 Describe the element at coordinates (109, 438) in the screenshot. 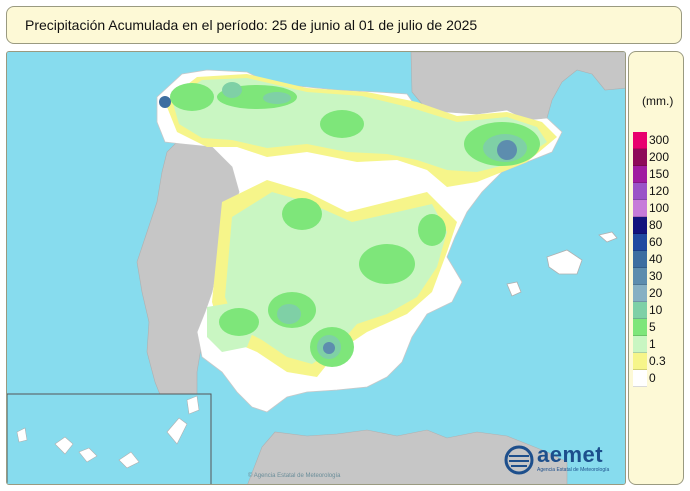

I see `canary-inset` at that location.